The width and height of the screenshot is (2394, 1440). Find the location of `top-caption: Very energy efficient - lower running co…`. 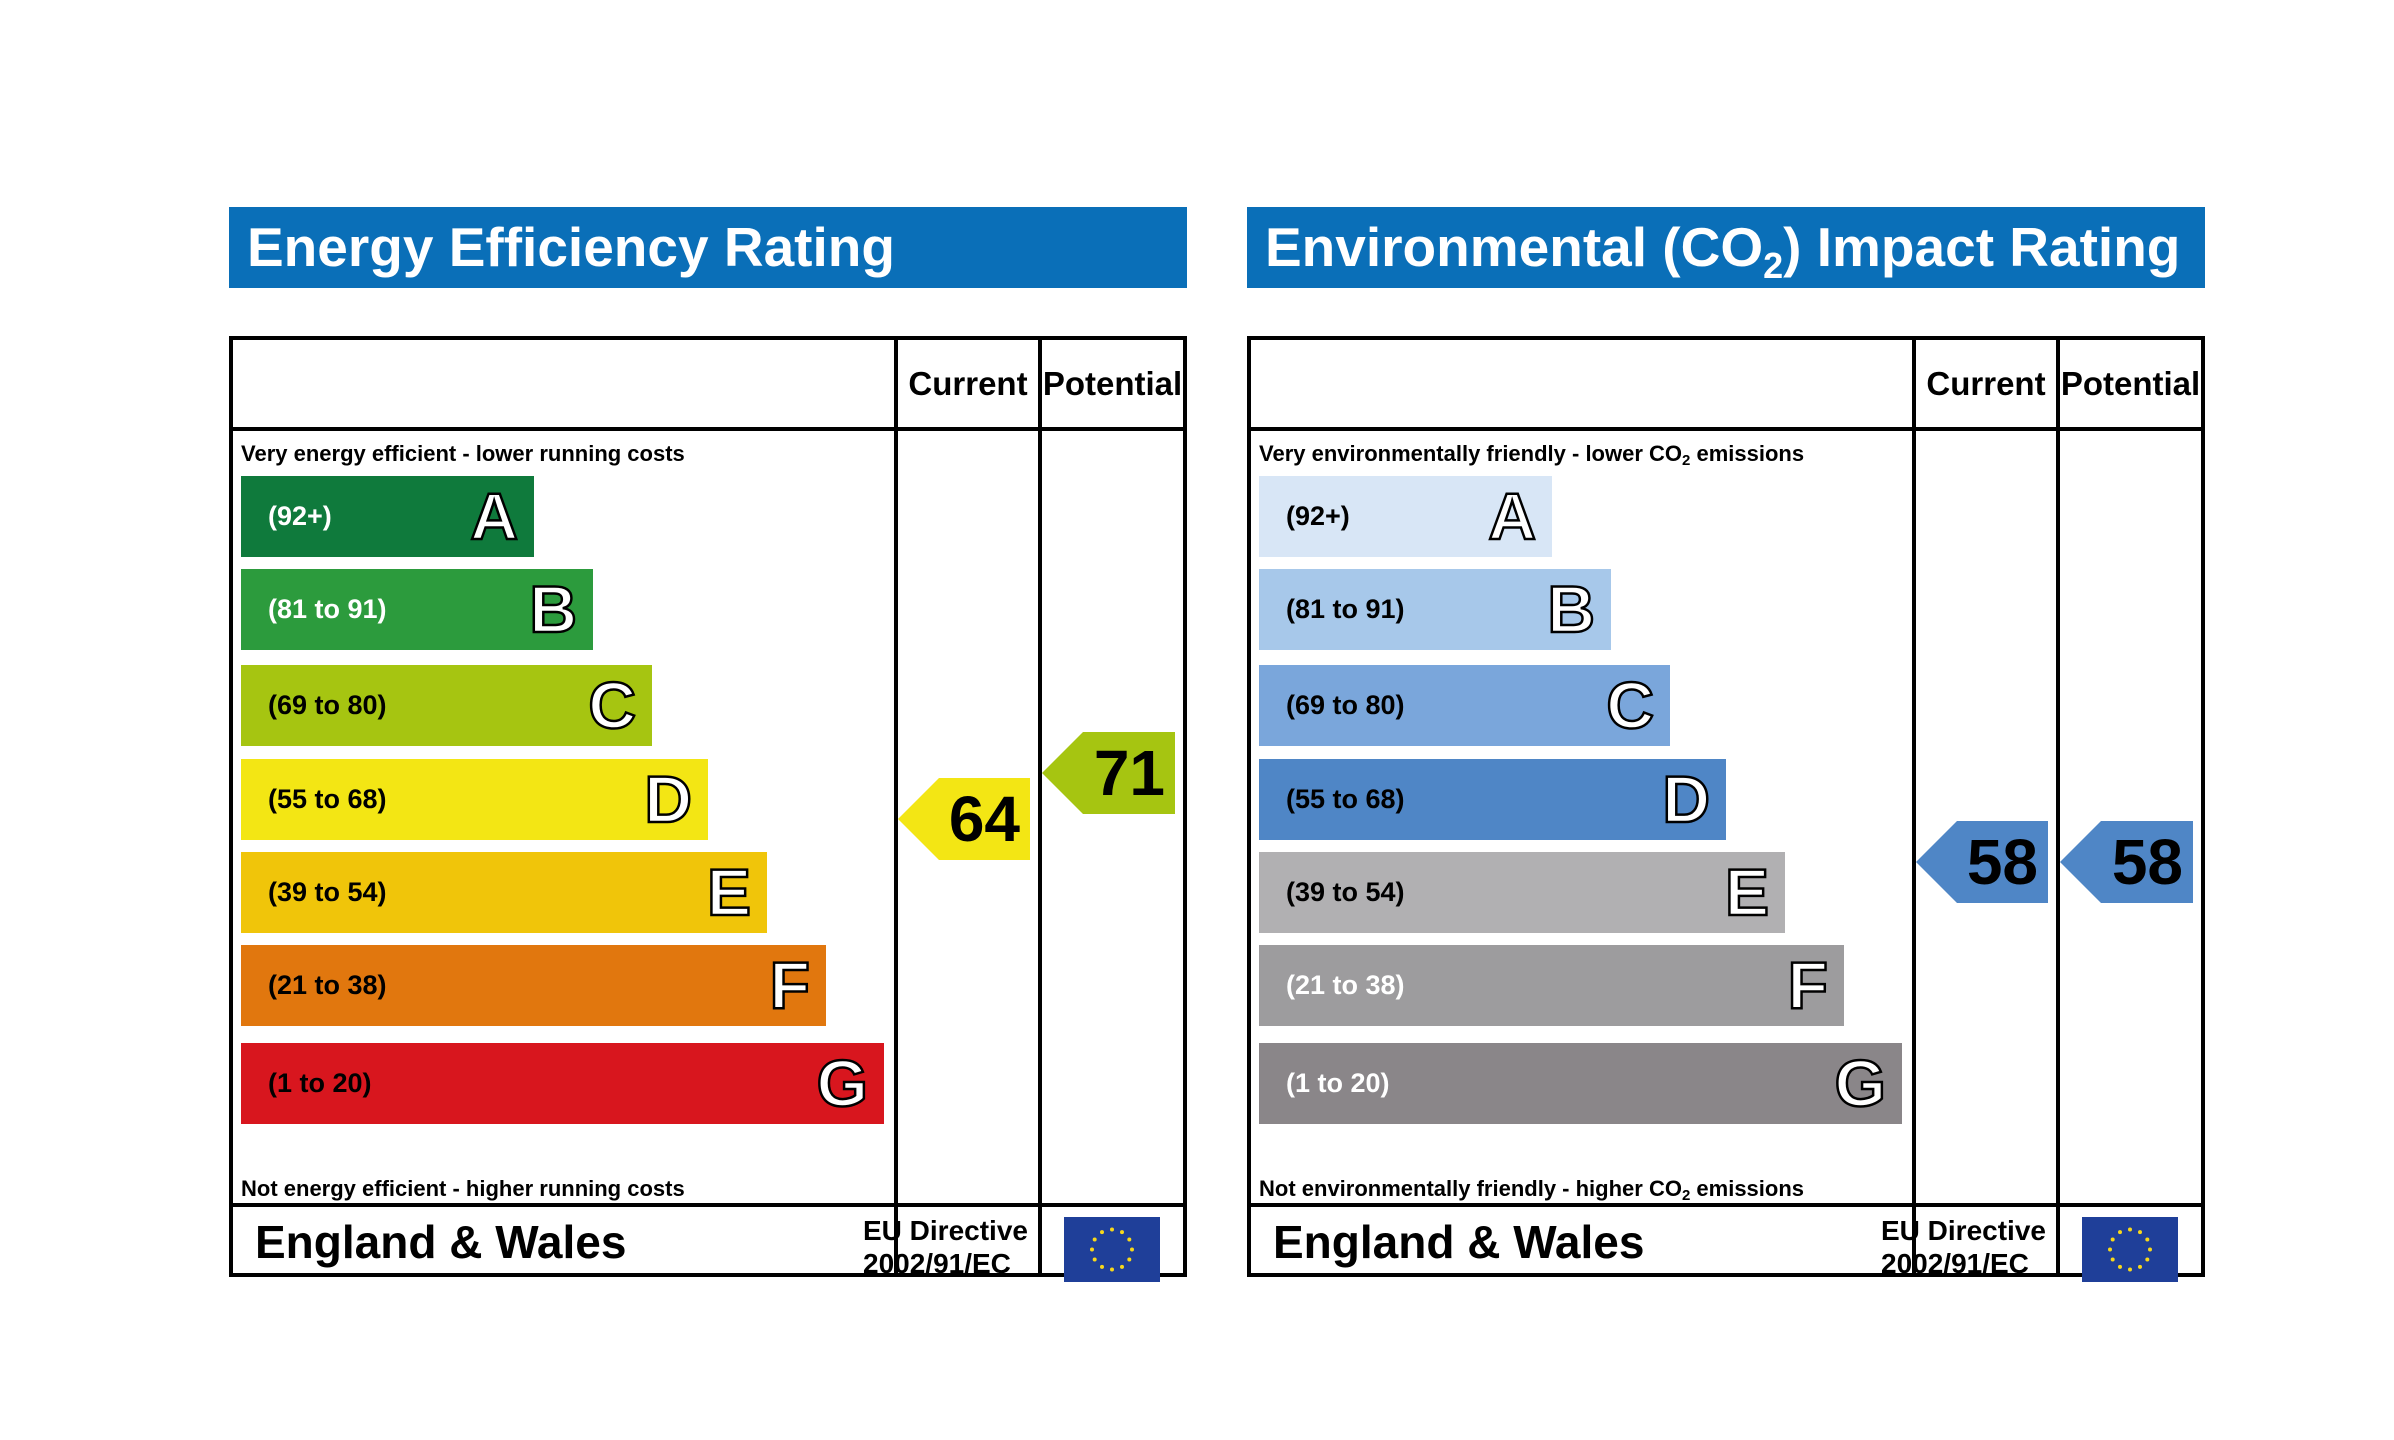

top-caption: Very energy efficient - lower running co… is located at coordinates (463, 453).